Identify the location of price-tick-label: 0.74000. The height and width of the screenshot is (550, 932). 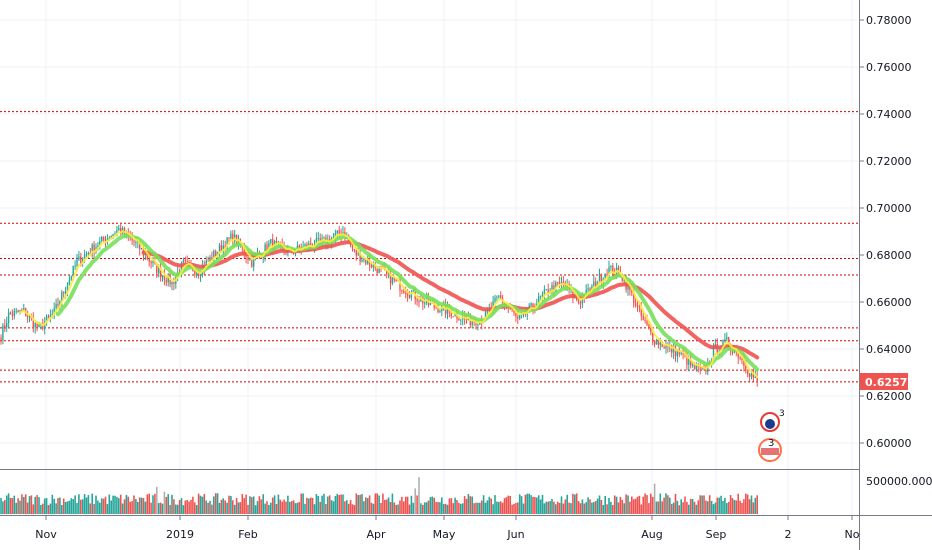
(889, 114).